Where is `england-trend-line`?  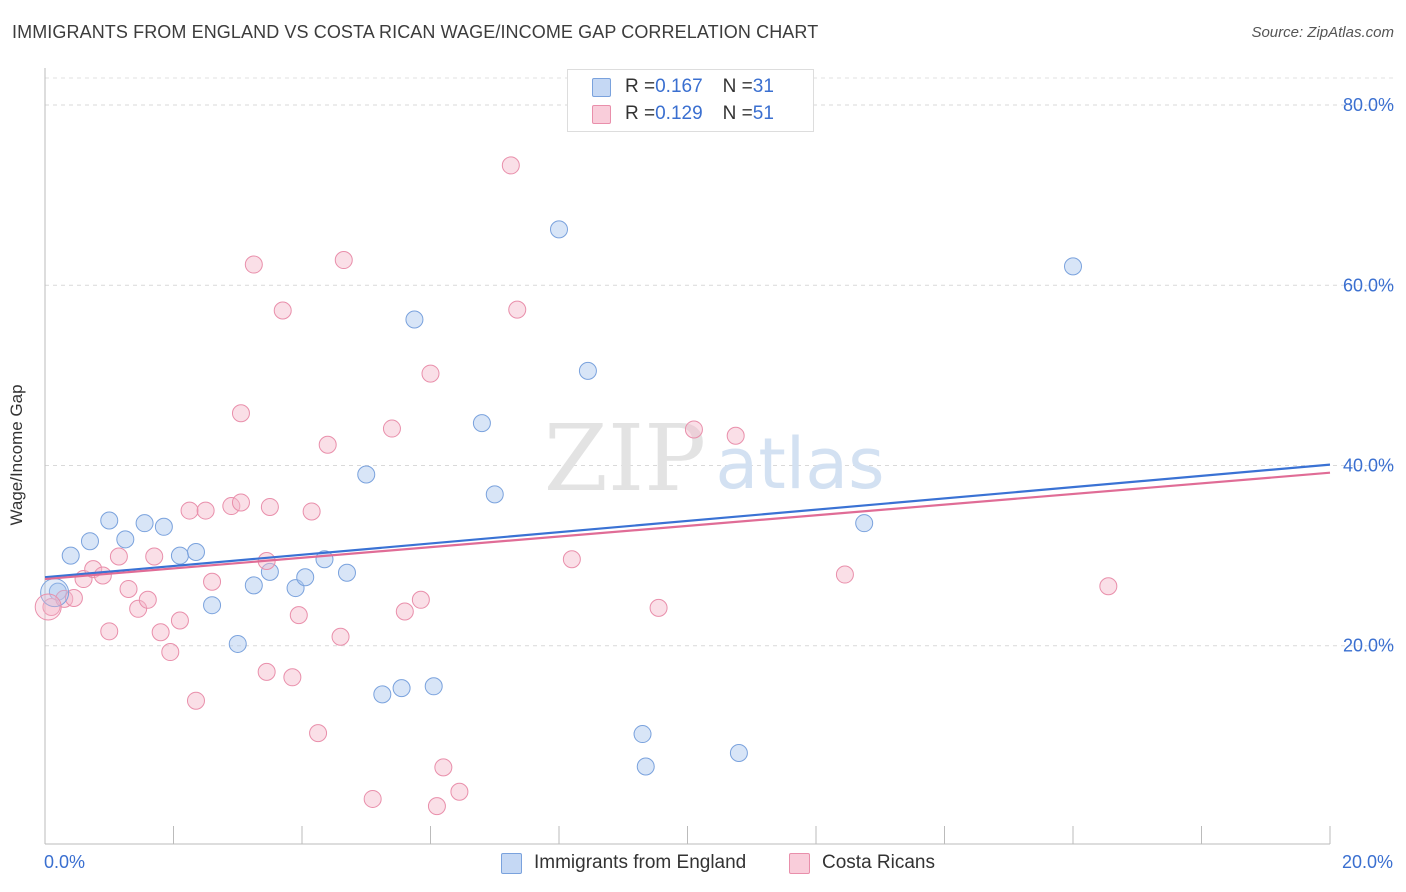
england-trend-line is located at coordinates (687, 521).